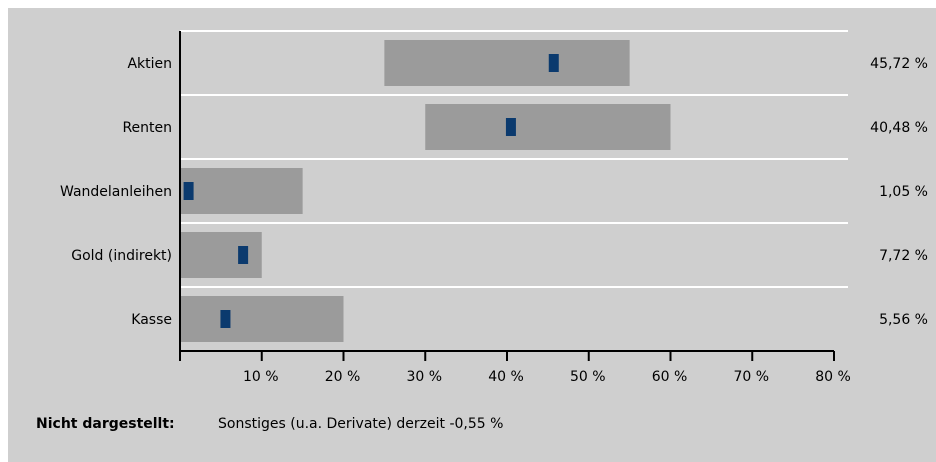  Describe the element at coordinates (116, 192) in the screenshot. I see `category-label-2: Wandelanleihen` at that location.